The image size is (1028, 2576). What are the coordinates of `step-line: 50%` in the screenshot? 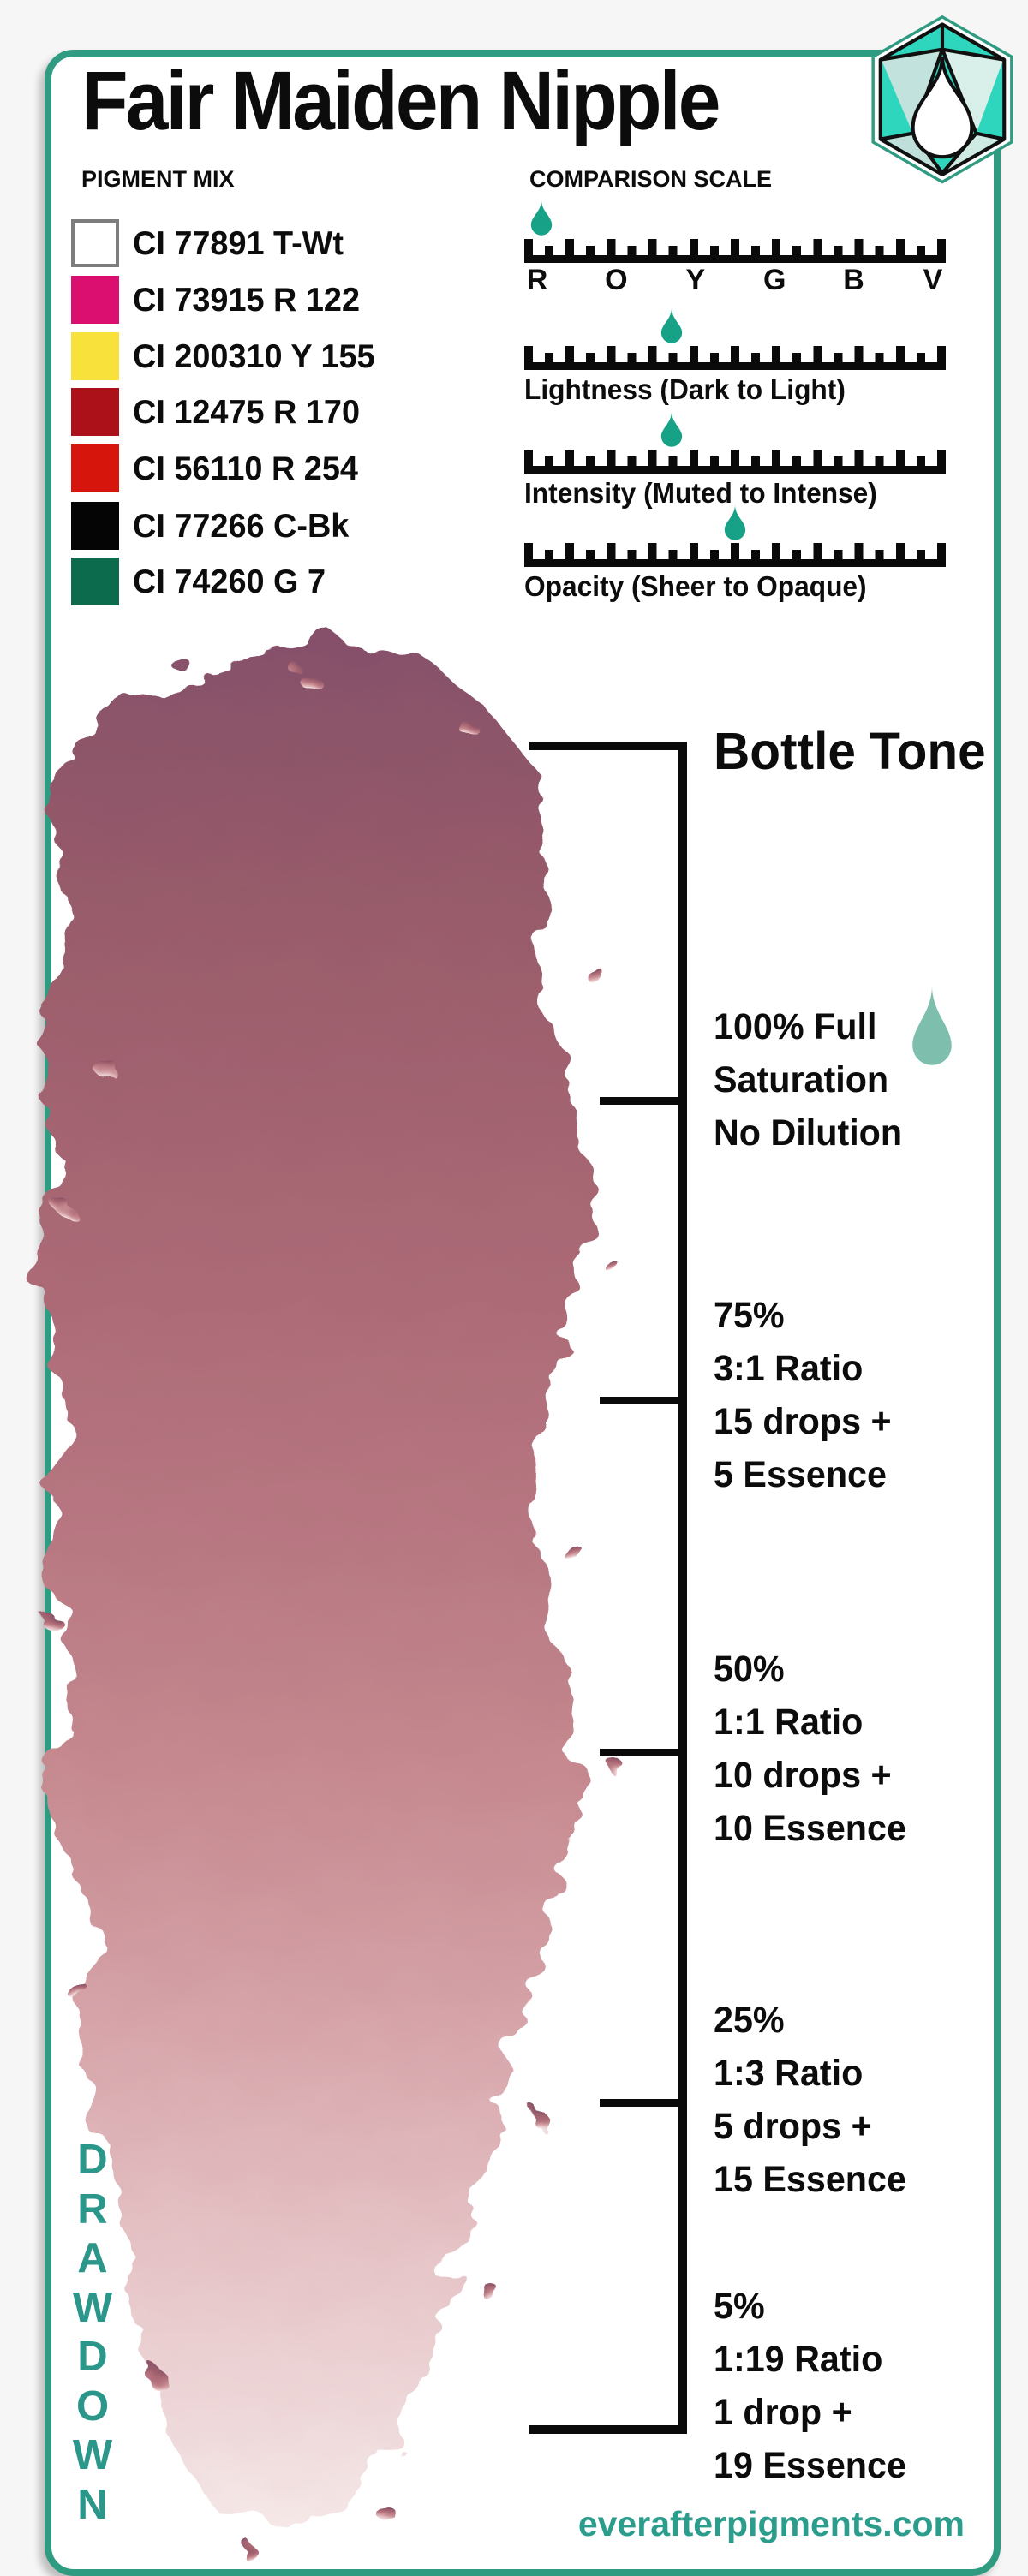 It's located at (749, 1669).